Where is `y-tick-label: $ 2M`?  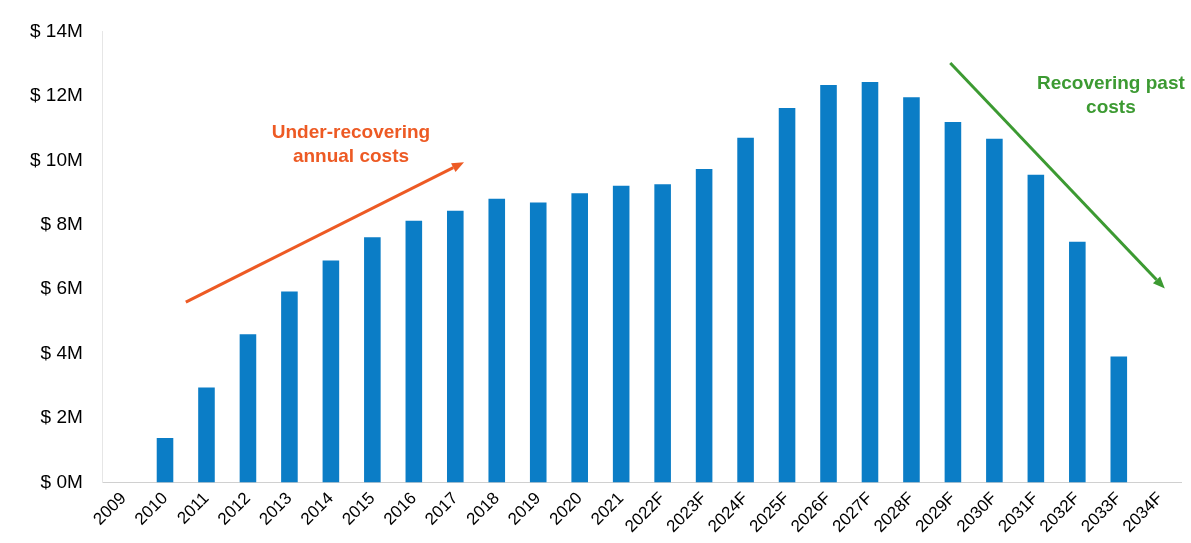
y-tick-label: $ 2M is located at coordinates (61, 417).